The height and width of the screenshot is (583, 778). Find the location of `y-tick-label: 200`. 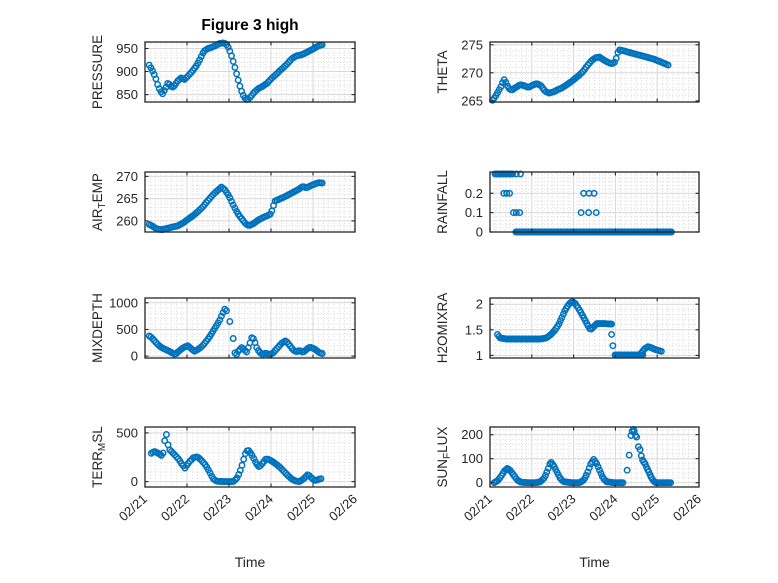

y-tick-label: 200 is located at coordinates (472, 434).